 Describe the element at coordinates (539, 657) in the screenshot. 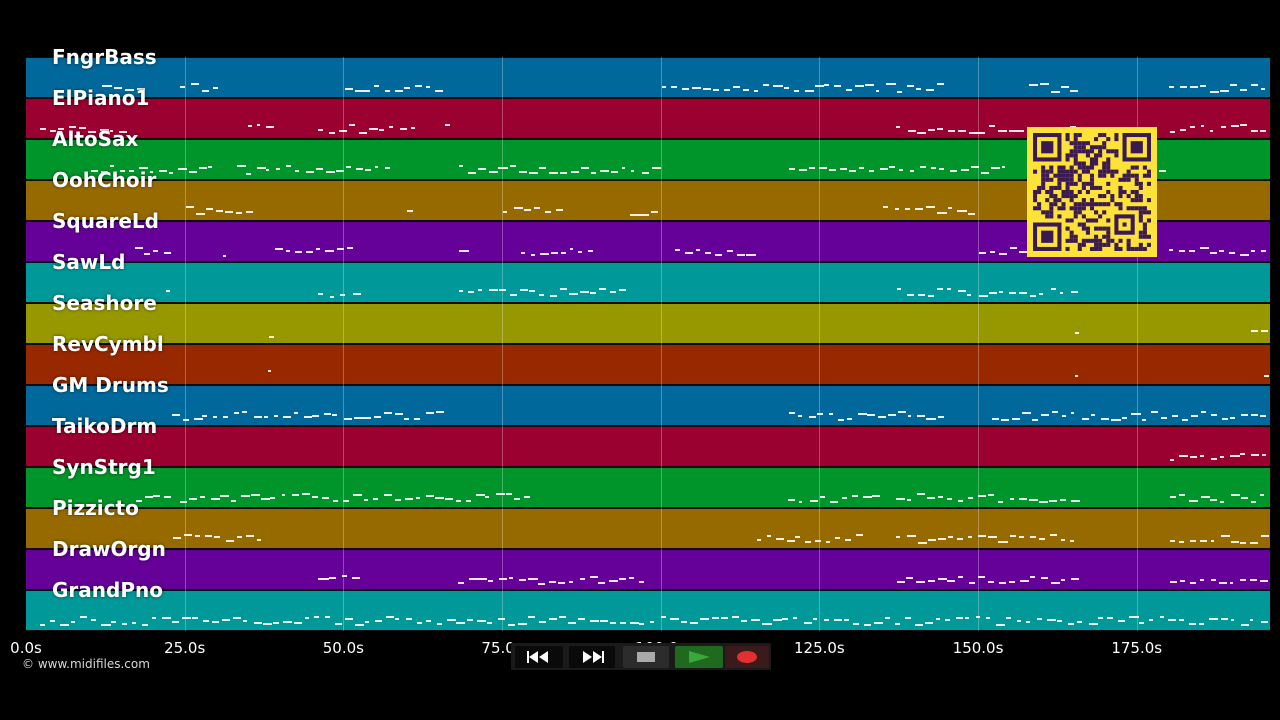

I see `rewind-button` at that location.